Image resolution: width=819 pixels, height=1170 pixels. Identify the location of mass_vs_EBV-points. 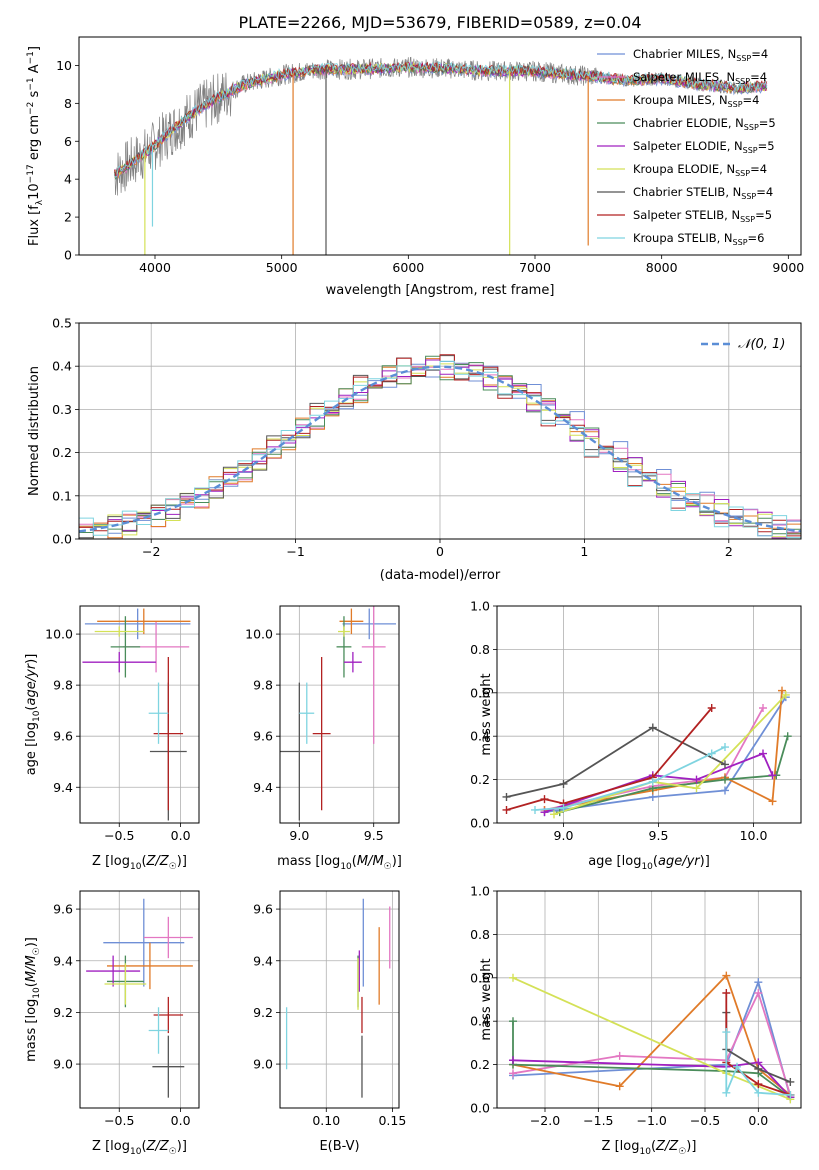
(338, 998).